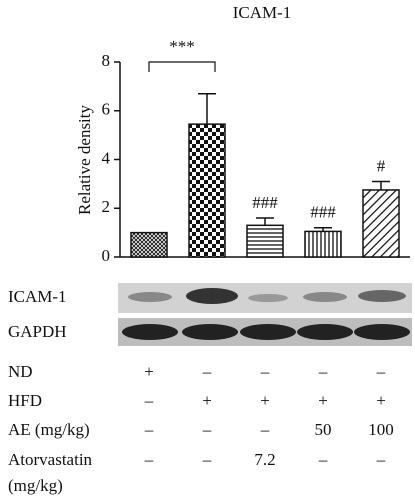  What do you see at coordinates (37, 331) in the screenshot?
I see `blot-label: GAPDH` at bounding box center [37, 331].